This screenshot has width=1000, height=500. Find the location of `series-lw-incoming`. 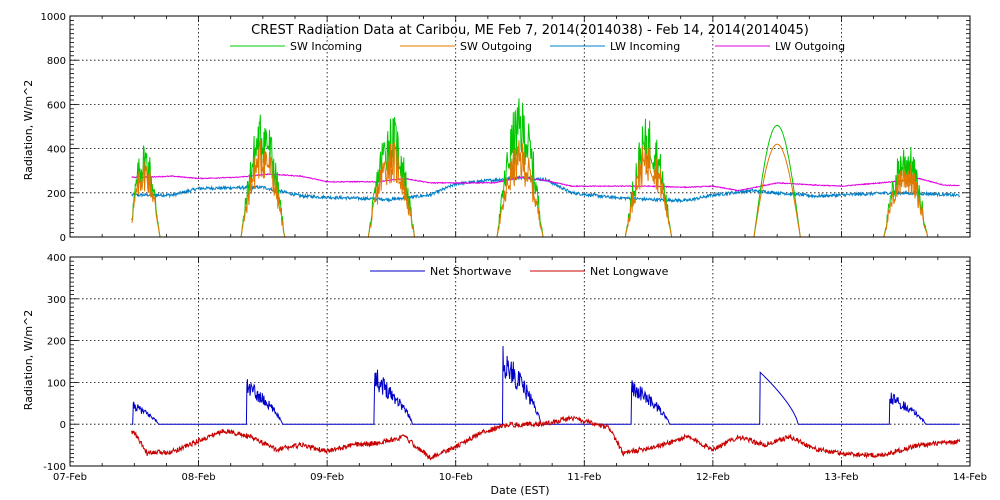

series-lw-incoming is located at coordinates (546, 189).